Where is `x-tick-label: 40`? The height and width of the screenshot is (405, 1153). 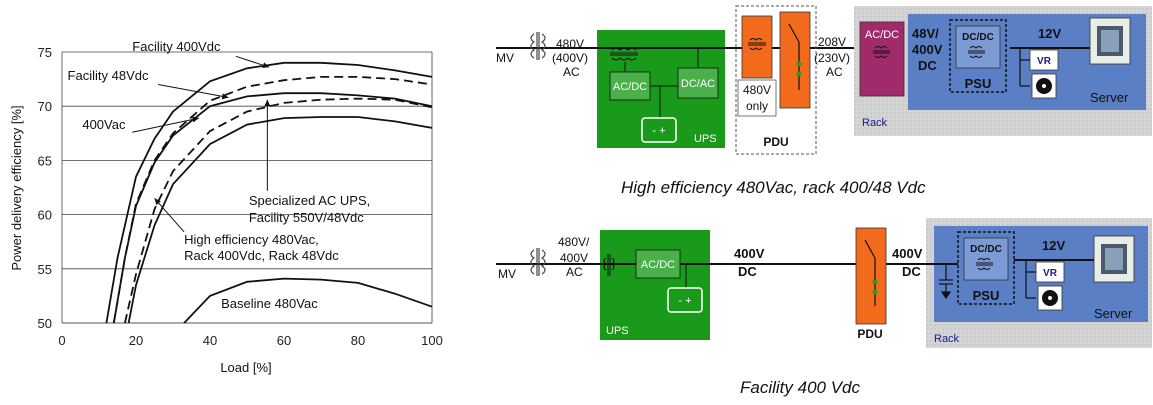
x-tick-label: 40 is located at coordinates (210, 340).